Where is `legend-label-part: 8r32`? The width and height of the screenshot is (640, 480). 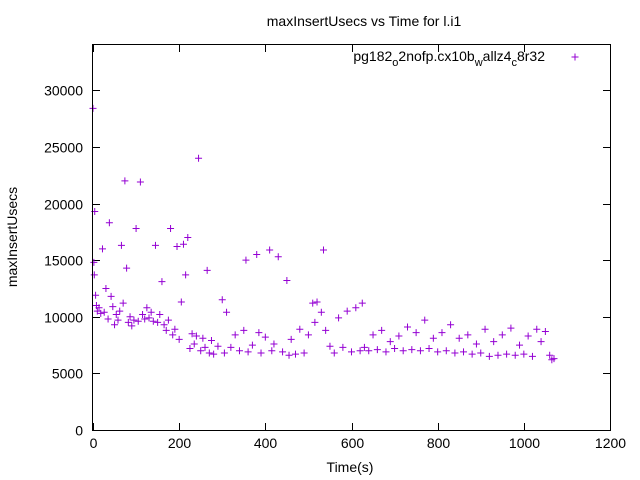 legend-label-part: 8r32 is located at coordinates (531, 56).